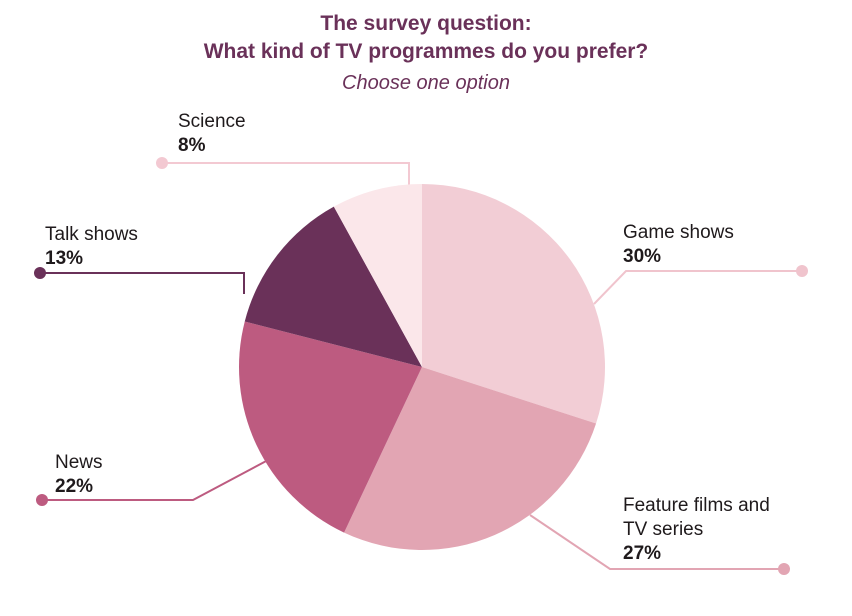  What do you see at coordinates (286, 174) in the screenshot?
I see `leader-line-science` at bounding box center [286, 174].